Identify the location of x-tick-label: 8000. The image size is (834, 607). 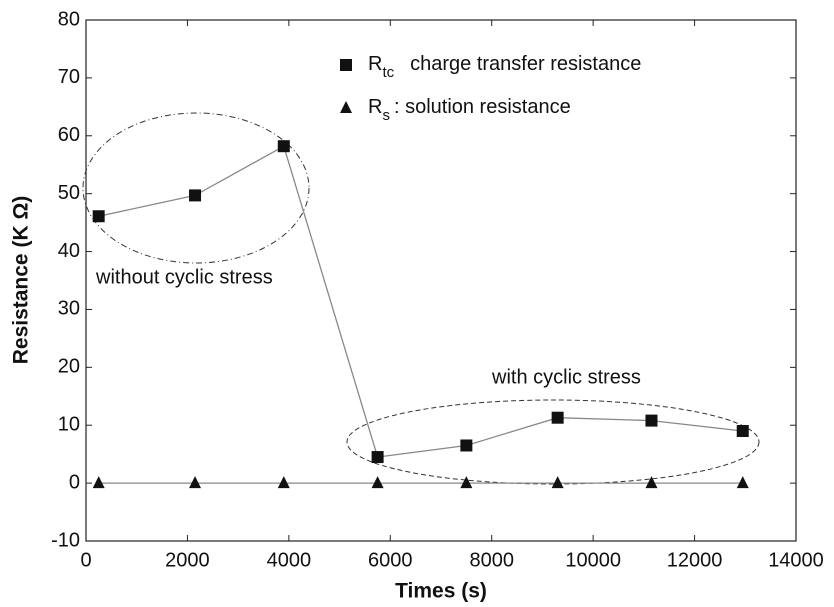
(491, 560).